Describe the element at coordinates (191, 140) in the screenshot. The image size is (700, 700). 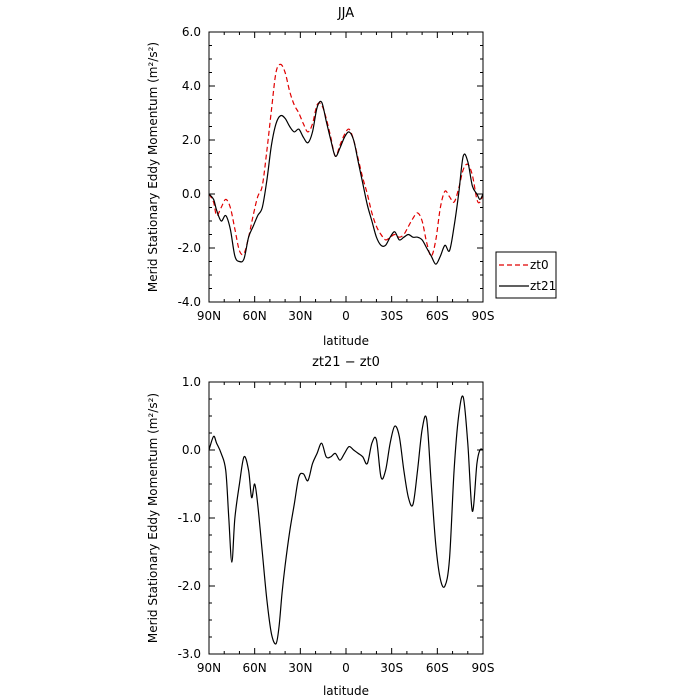
I see `y-tick-label: 2.0` at that location.